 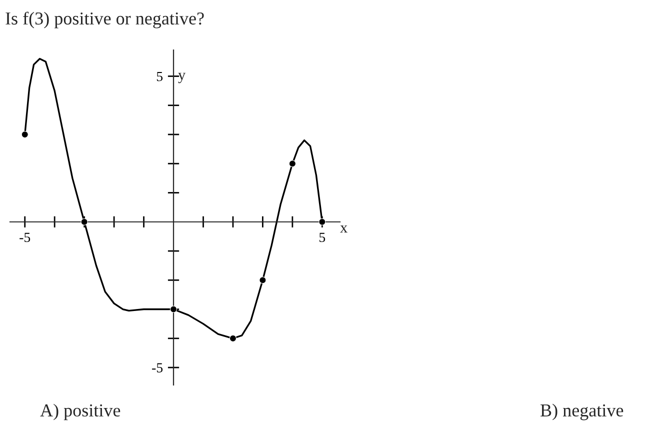 I want to click on text: A) positive, so click(x=80, y=412).